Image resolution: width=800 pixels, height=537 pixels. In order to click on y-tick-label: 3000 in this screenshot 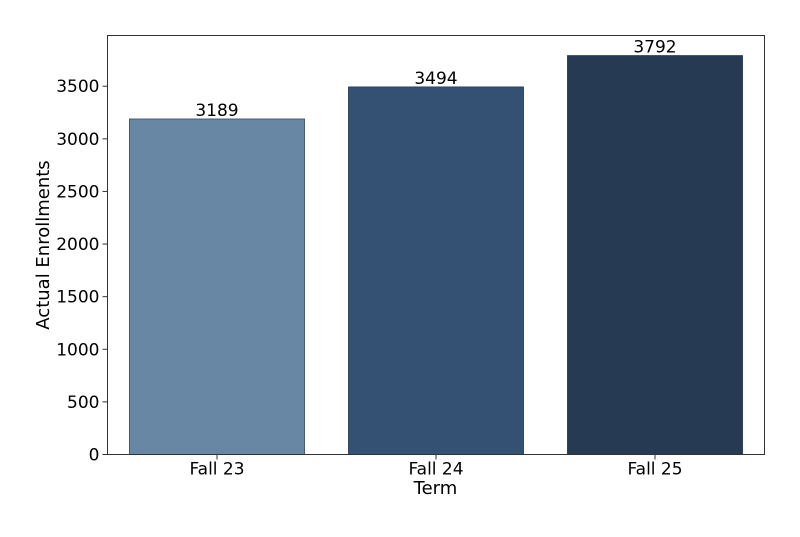, I will do `click(77, 140)`.